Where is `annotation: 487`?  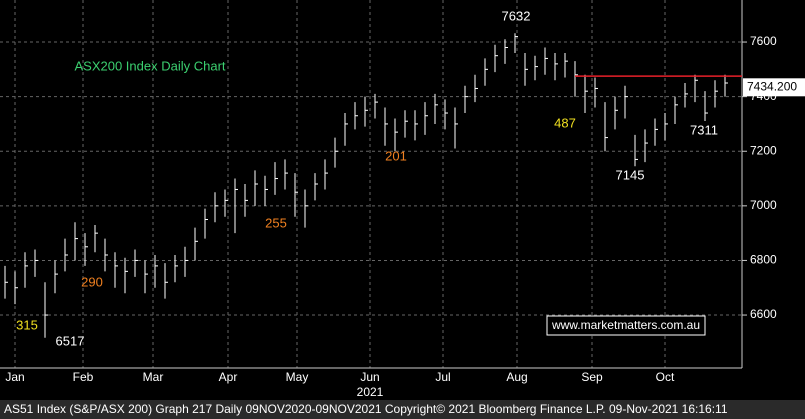
annotation: 487 is located at coordinates (565, 122).